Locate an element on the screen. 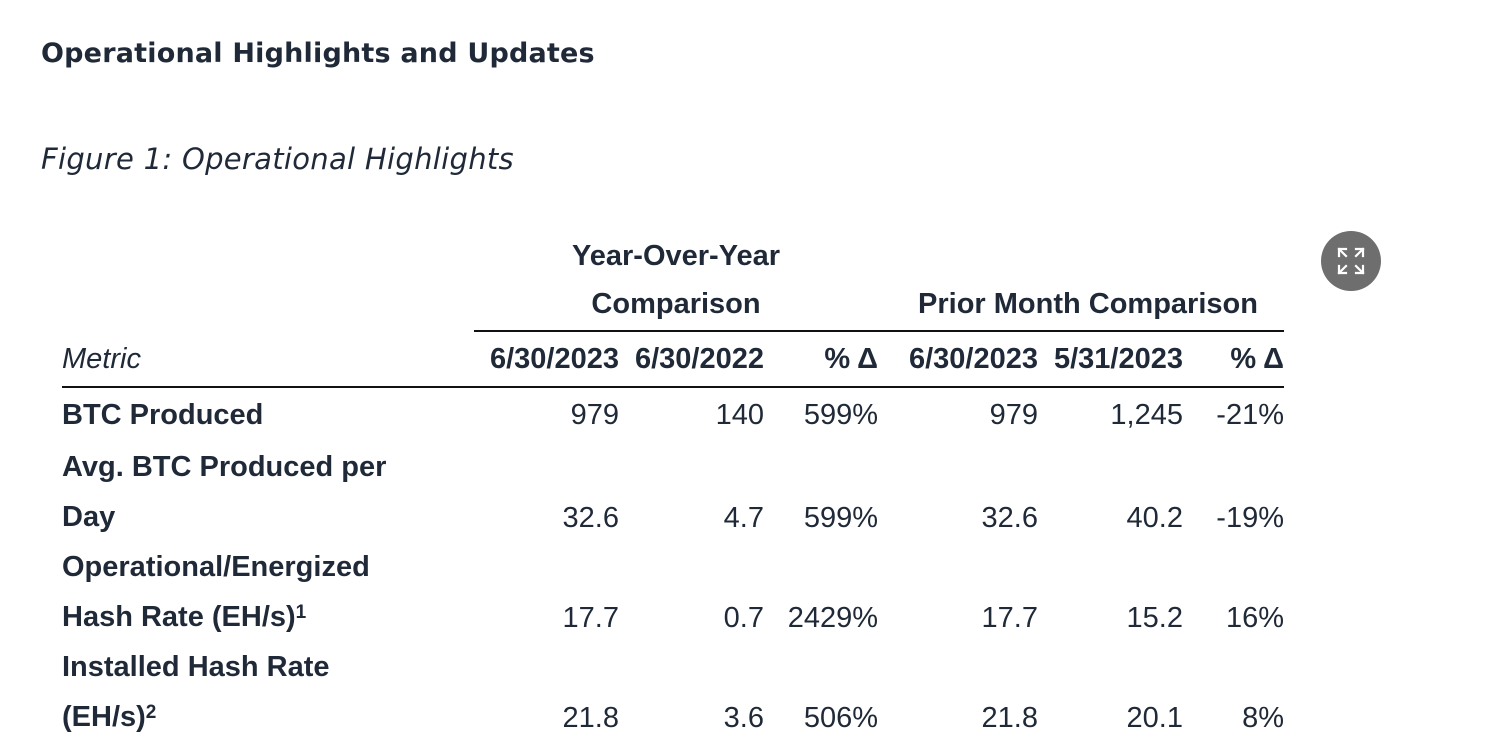 The width and height of the screenshot is (1485, 742). cell-mom-current: 32.6 is located at coordinates (1009, 518).